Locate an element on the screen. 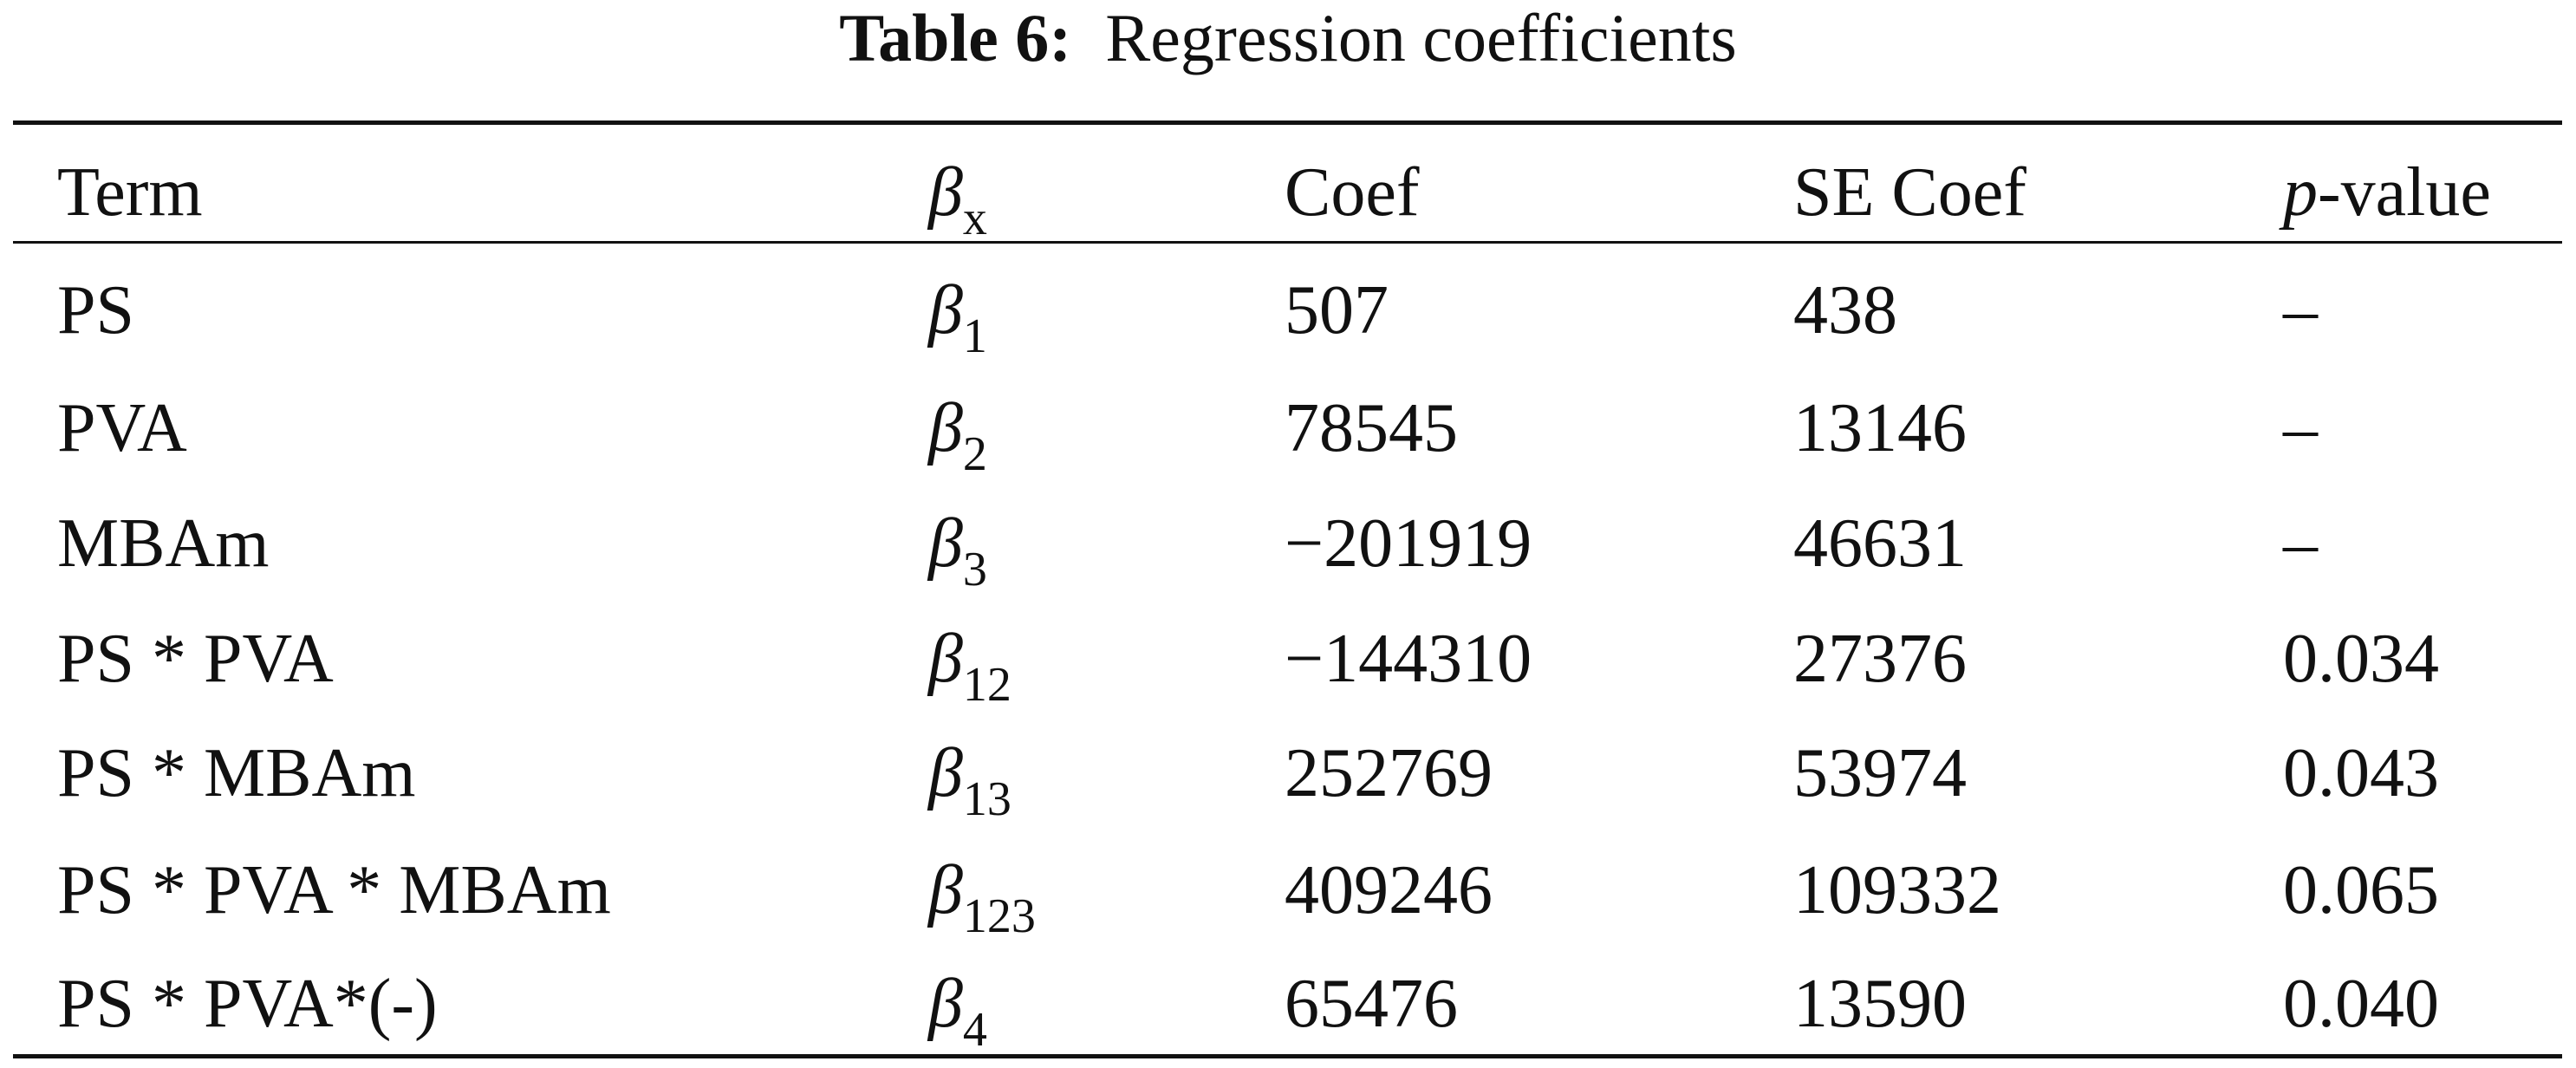 The width and height of the screenshot is (2576, 1068). table-cell: −201919 is located at coordinates (1408, 543).